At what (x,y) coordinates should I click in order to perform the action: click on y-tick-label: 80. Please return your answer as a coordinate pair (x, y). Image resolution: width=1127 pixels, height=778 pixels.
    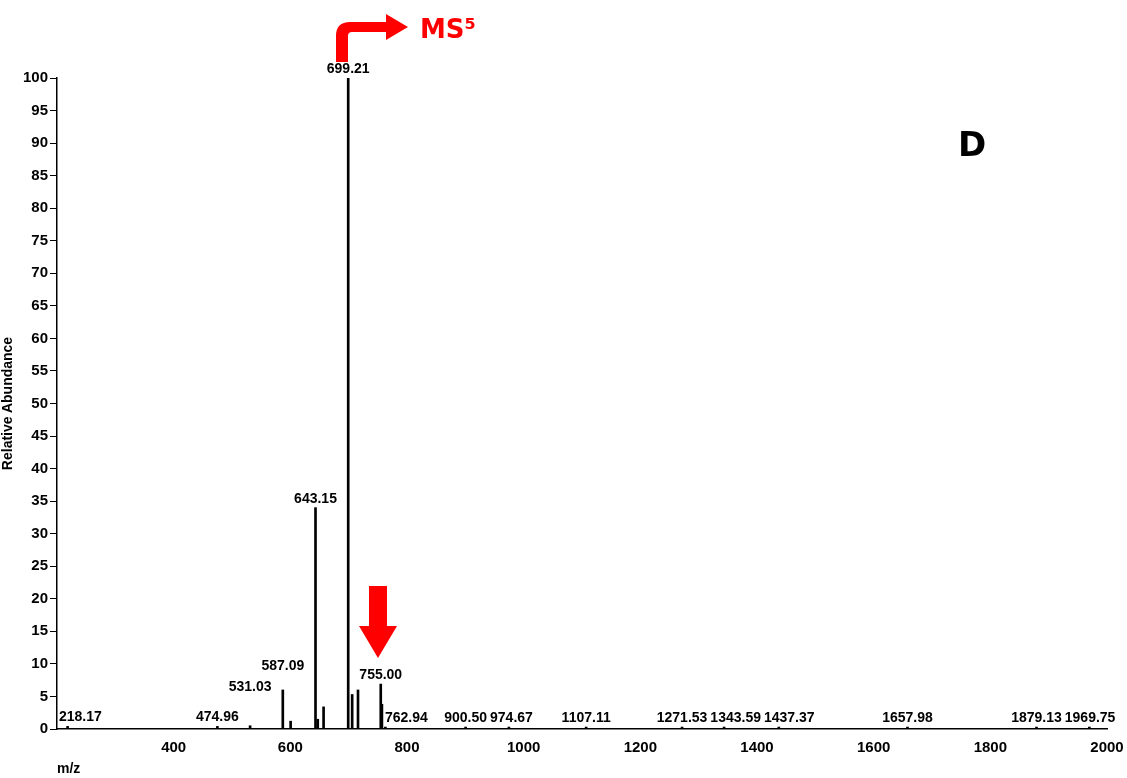
    Looking at the image, I should click on (39, 207).